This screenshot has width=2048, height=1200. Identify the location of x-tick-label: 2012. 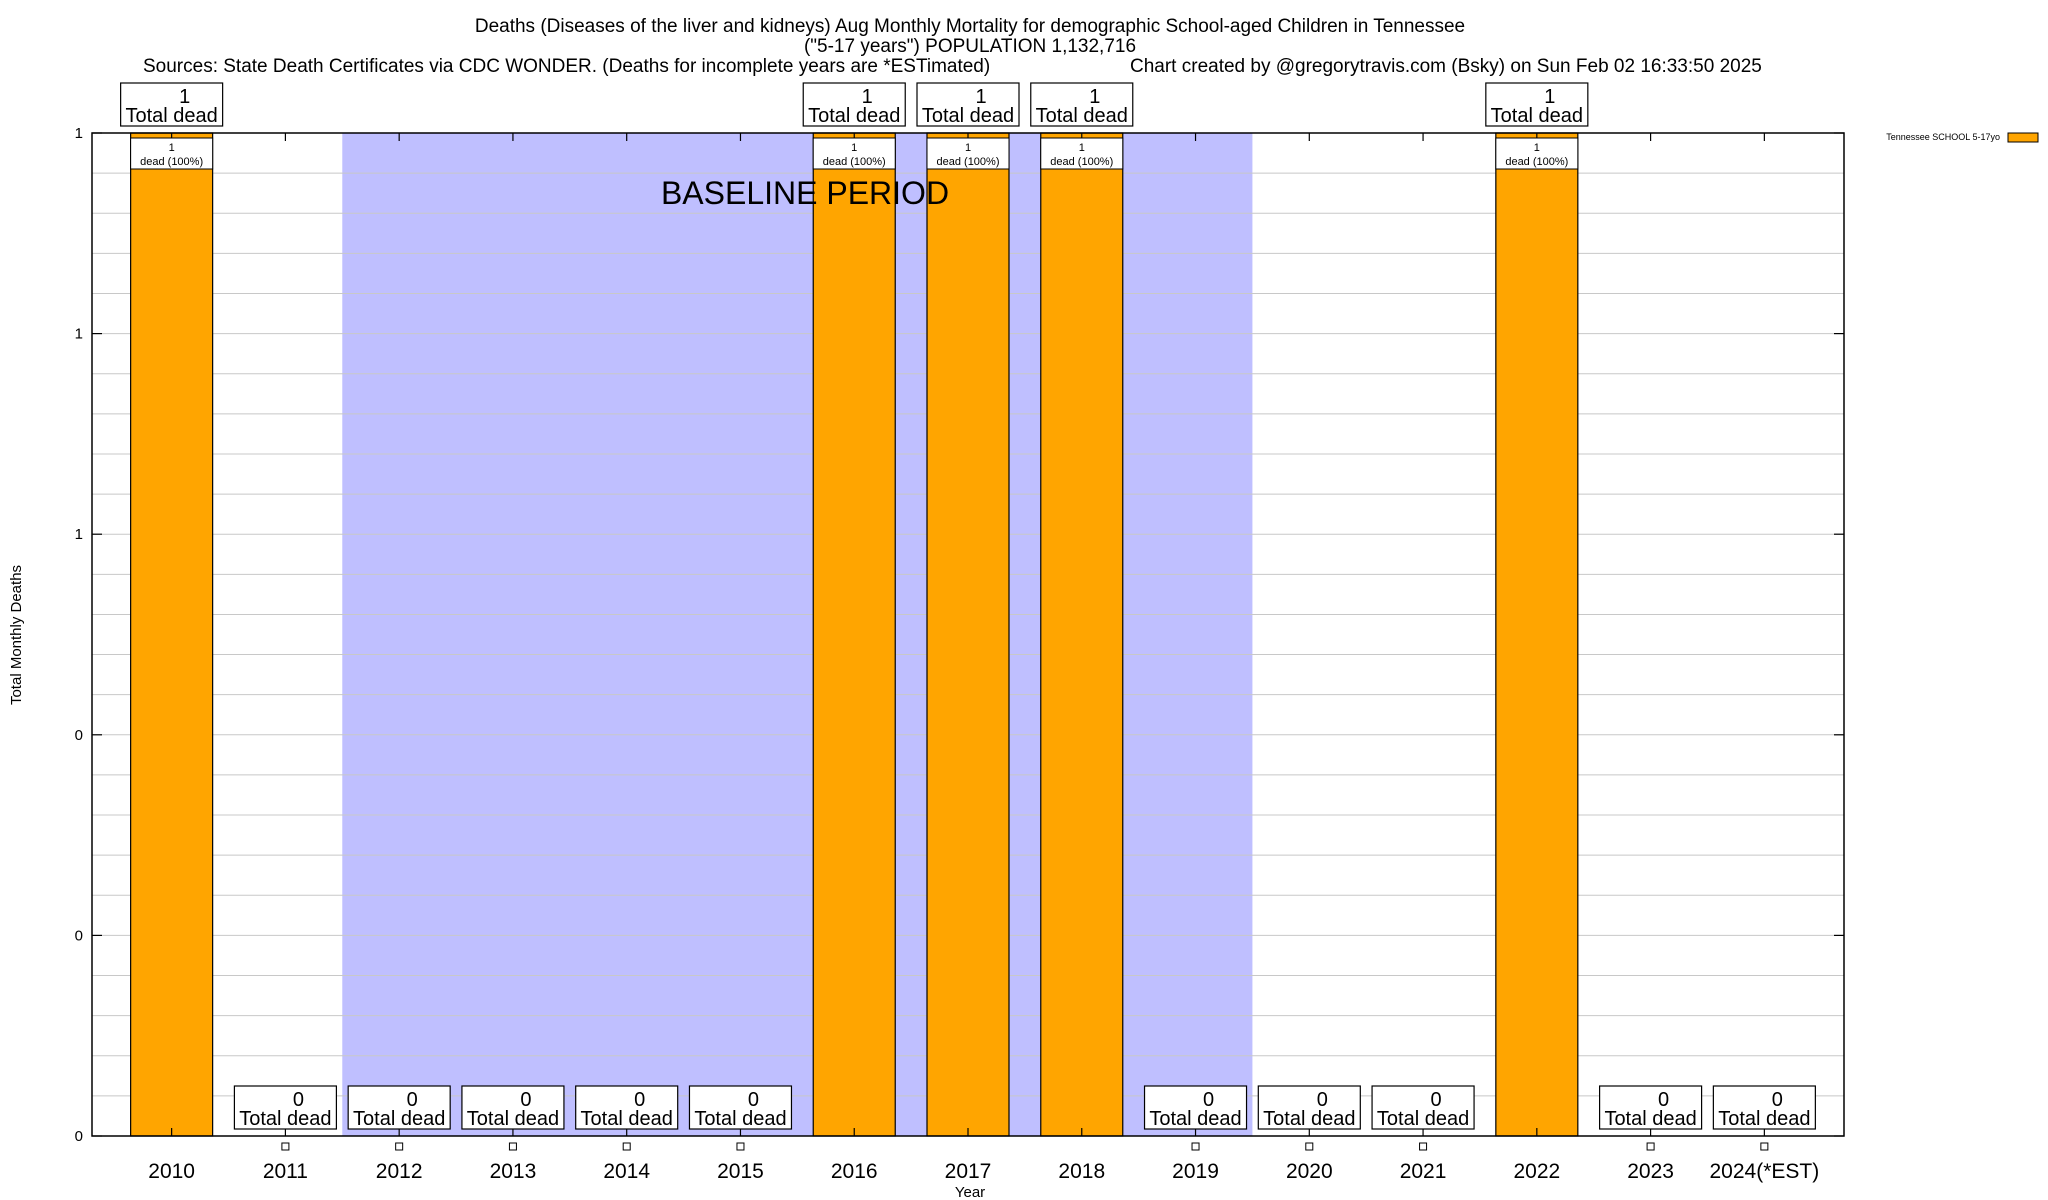
(399, 1171).